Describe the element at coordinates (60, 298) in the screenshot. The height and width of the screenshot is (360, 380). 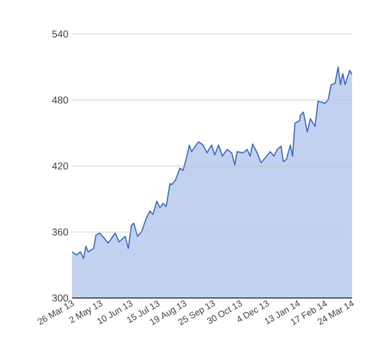
I see `y-tick-label: 300` at that location.